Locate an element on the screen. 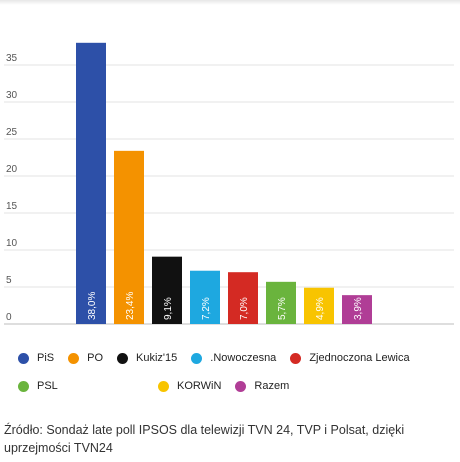 The height and width of the screenshot is (462, 460). bar-data-label: 23,4% is located at coordinates (130, 306).